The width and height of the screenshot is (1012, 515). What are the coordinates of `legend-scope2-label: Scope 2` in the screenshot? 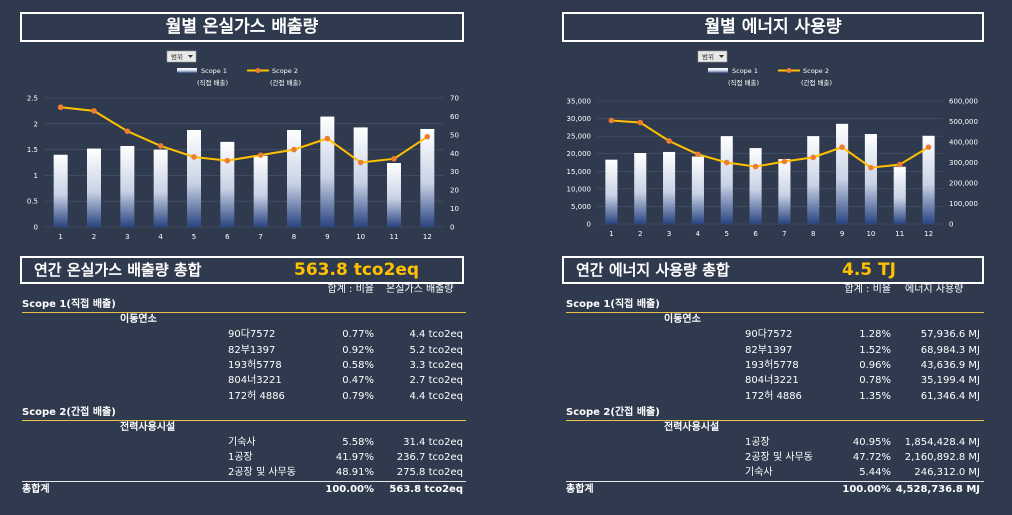 It's located at (816, 71).